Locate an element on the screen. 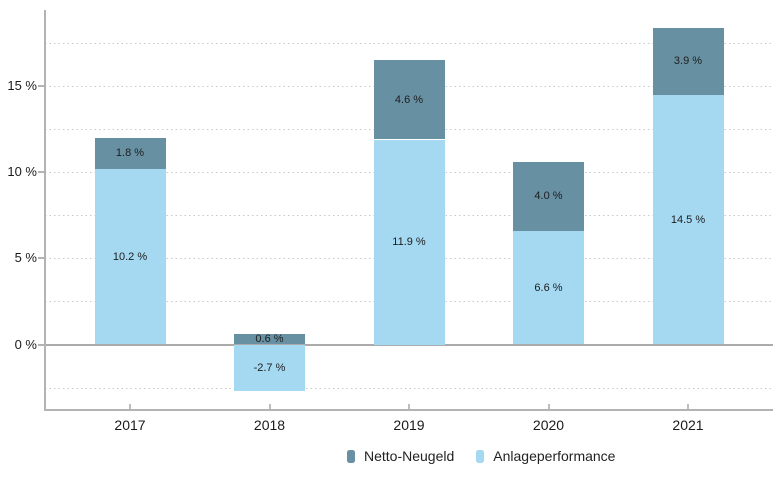  x-axis-label-2019: 2019 is located at coordinates (409, 425).